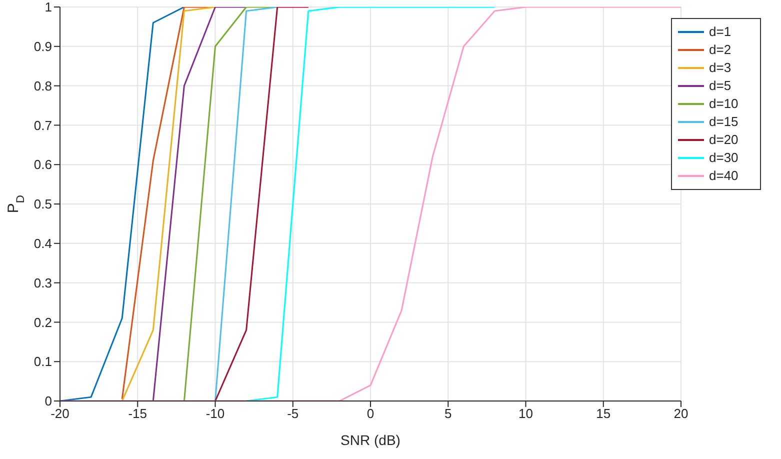 The image size is (781, 459). I want to click on x-axis-title: SNR (dB), so click(370, 440).